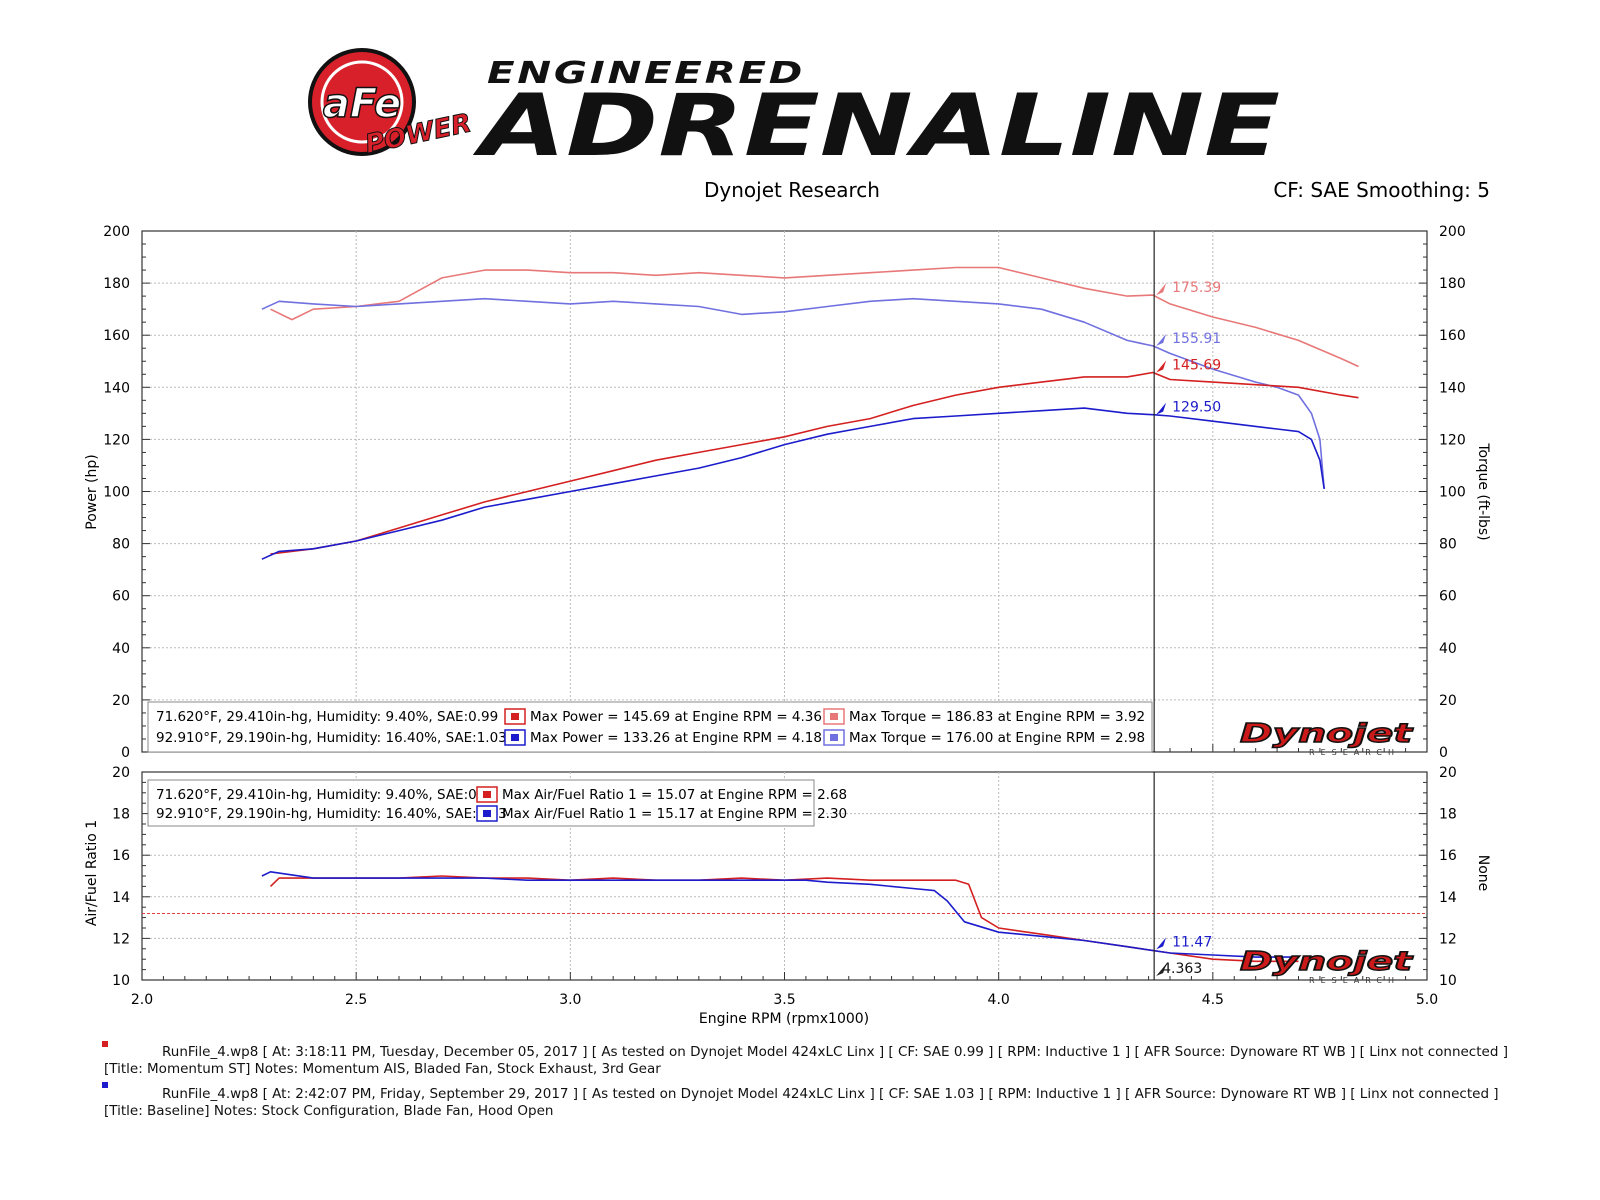  What do you see at coordinates (1452, 493) in the screenshot?
I see `y-tick-label-right: 100` at bounding box center [1452, 493].